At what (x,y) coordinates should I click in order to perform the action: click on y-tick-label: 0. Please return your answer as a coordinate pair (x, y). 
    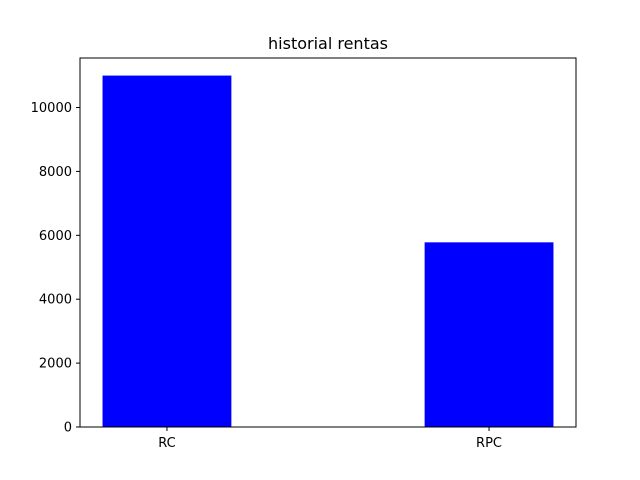
    Looking at the image, I should click on (68, 428).